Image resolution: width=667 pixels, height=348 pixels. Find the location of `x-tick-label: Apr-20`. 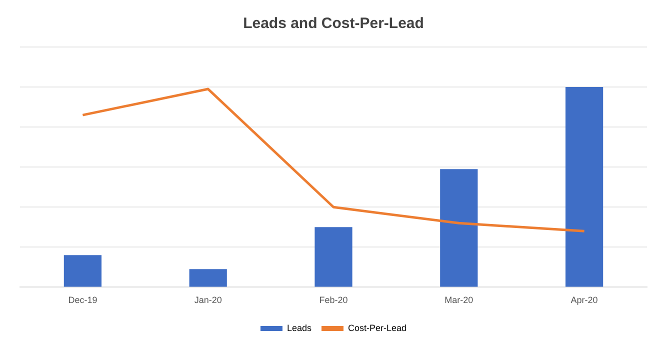

x-tick-label: Apr-20 is located at coordinates (584, 300).